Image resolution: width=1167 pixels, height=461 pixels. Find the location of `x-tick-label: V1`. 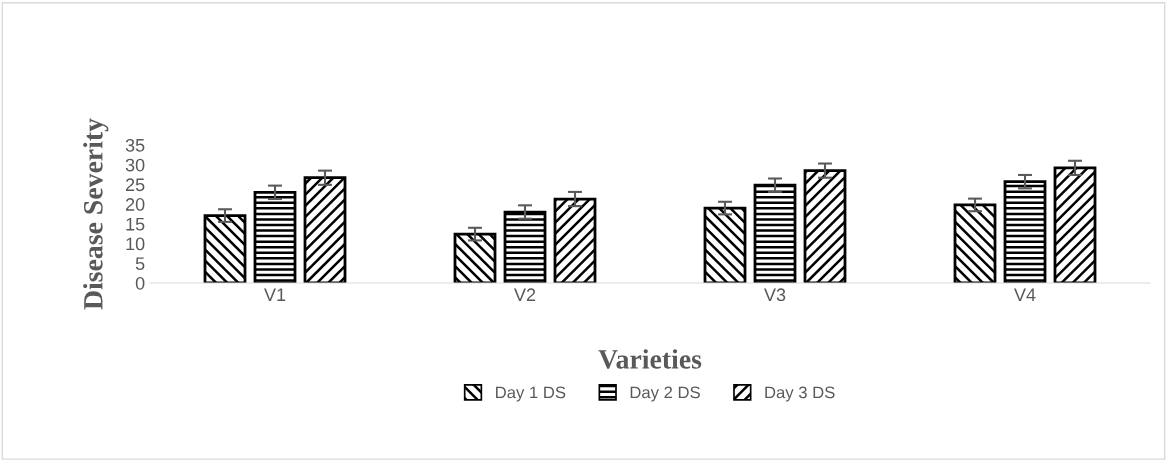

x-tick-label: V1 is located at coordinates (275, 294).